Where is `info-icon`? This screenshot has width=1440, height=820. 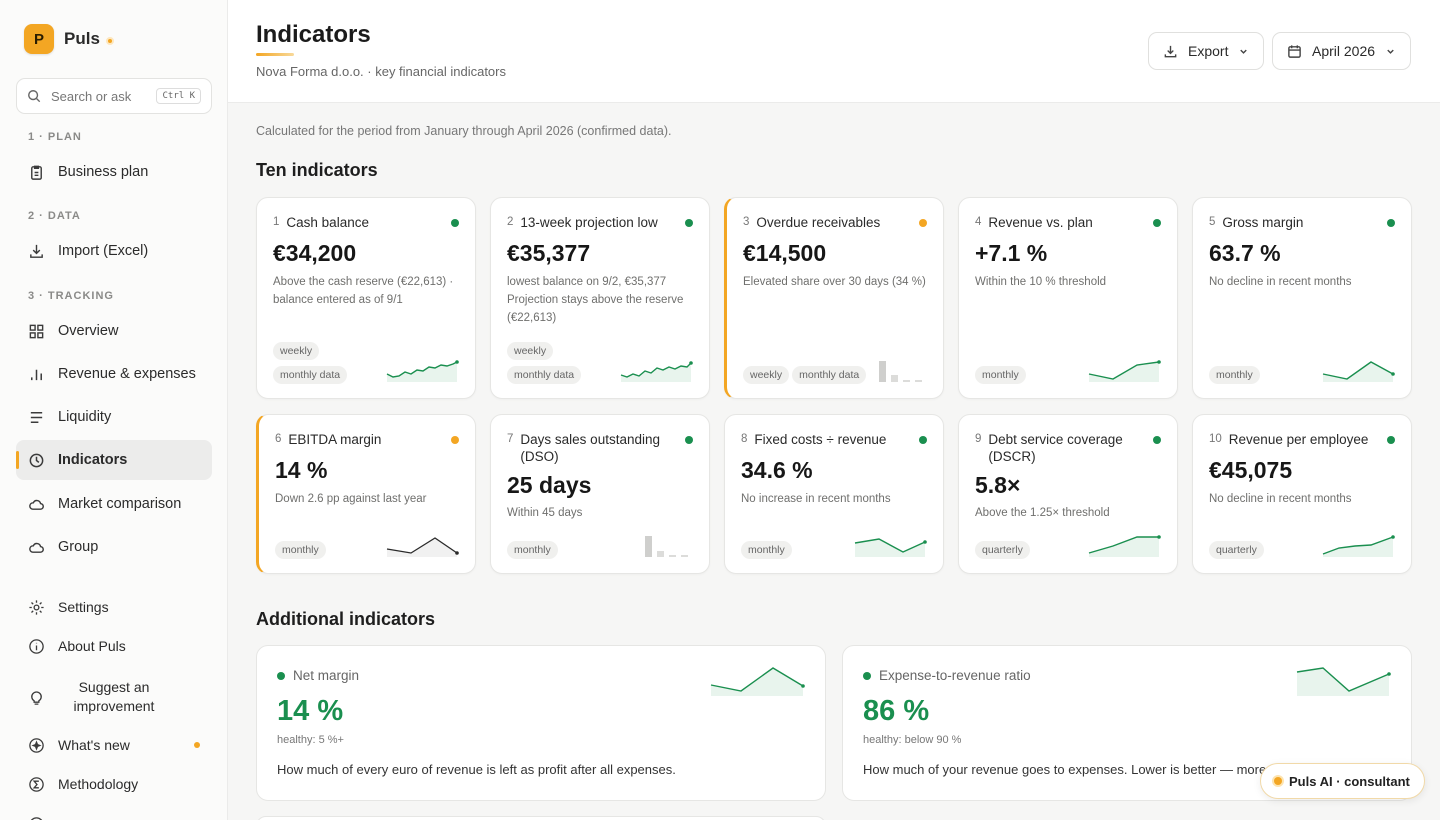
info-icon is located at coordinates (36, 646).